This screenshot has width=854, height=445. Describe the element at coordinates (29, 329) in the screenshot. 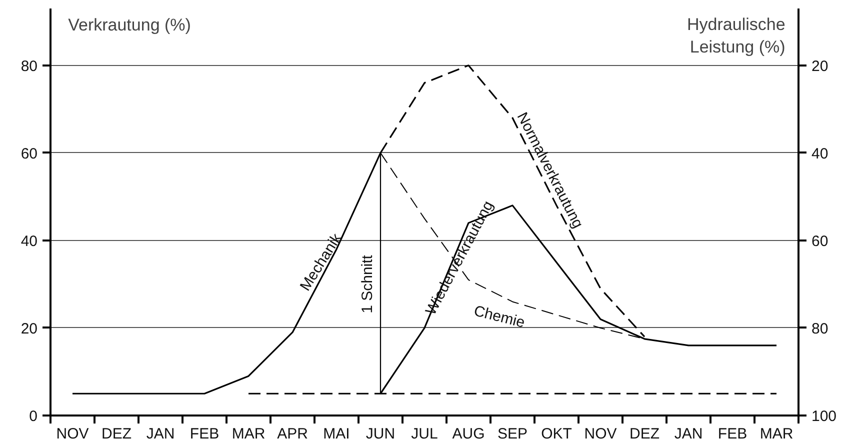

I see `y-tick-label: 20` at that location.